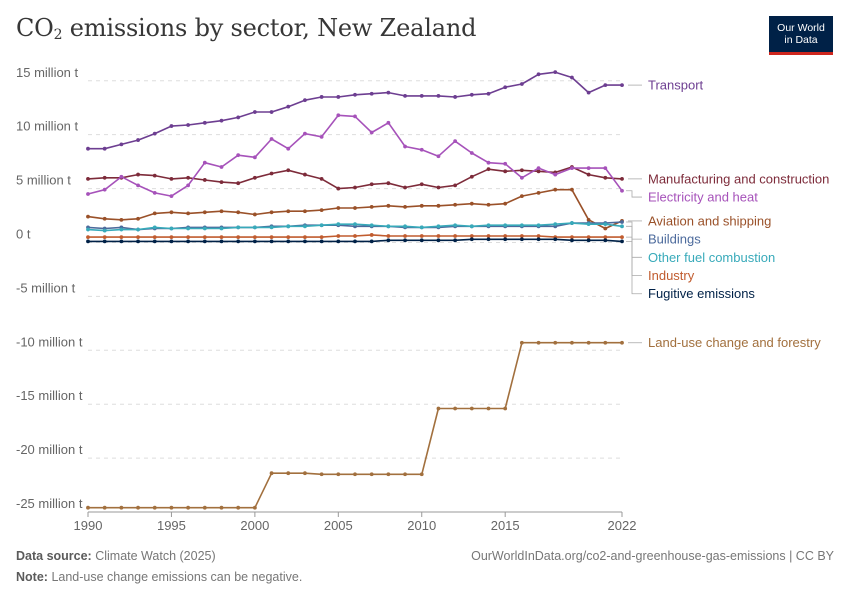  Describe the element at coordinates (676, 85) in the screenshot. I see `series-label-0: Transport` at that location.